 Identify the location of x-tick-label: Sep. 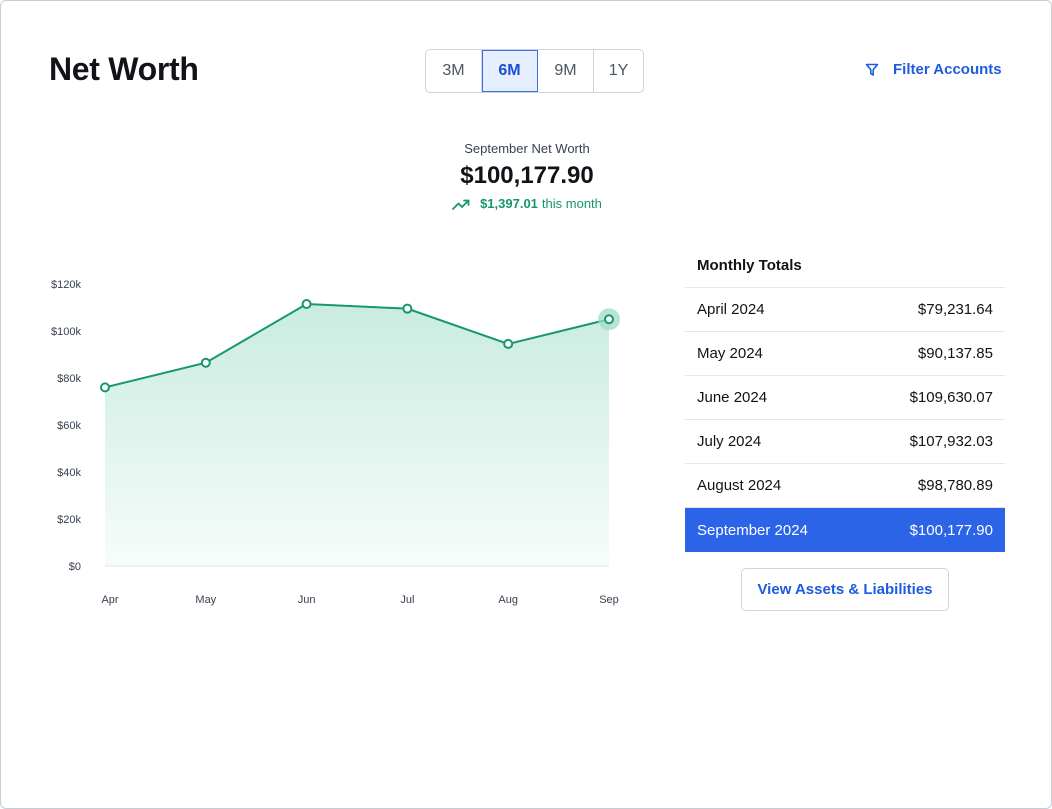
(609, 600).